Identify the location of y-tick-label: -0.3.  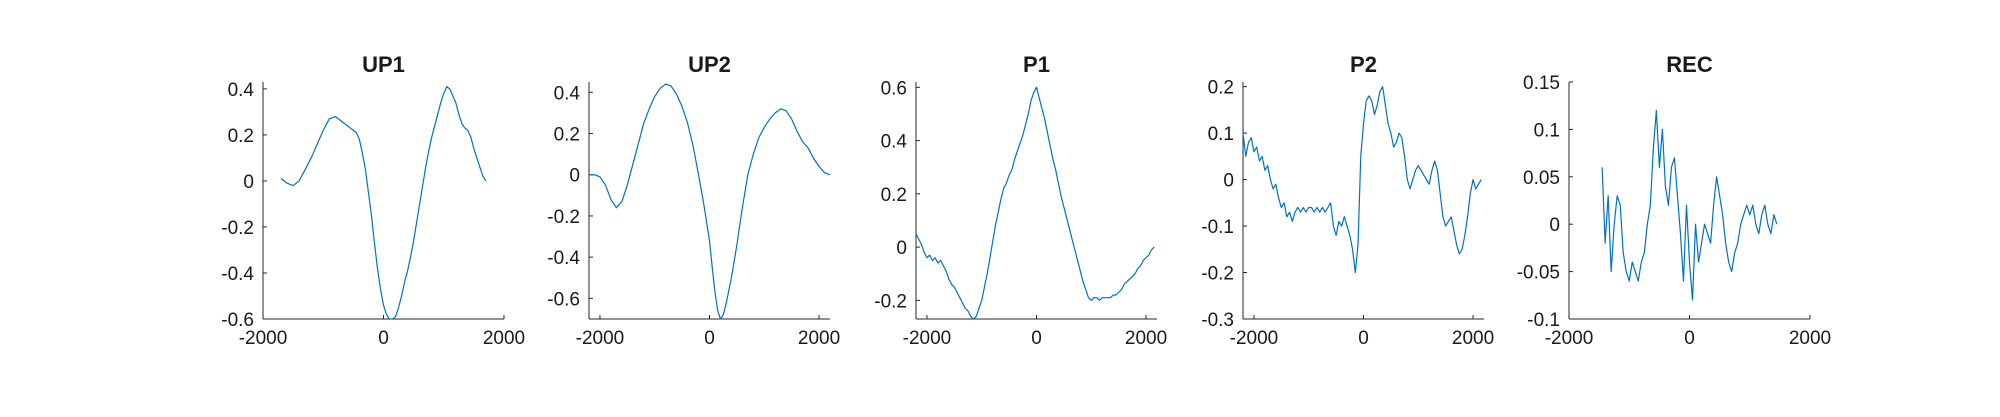
(1217, 320).